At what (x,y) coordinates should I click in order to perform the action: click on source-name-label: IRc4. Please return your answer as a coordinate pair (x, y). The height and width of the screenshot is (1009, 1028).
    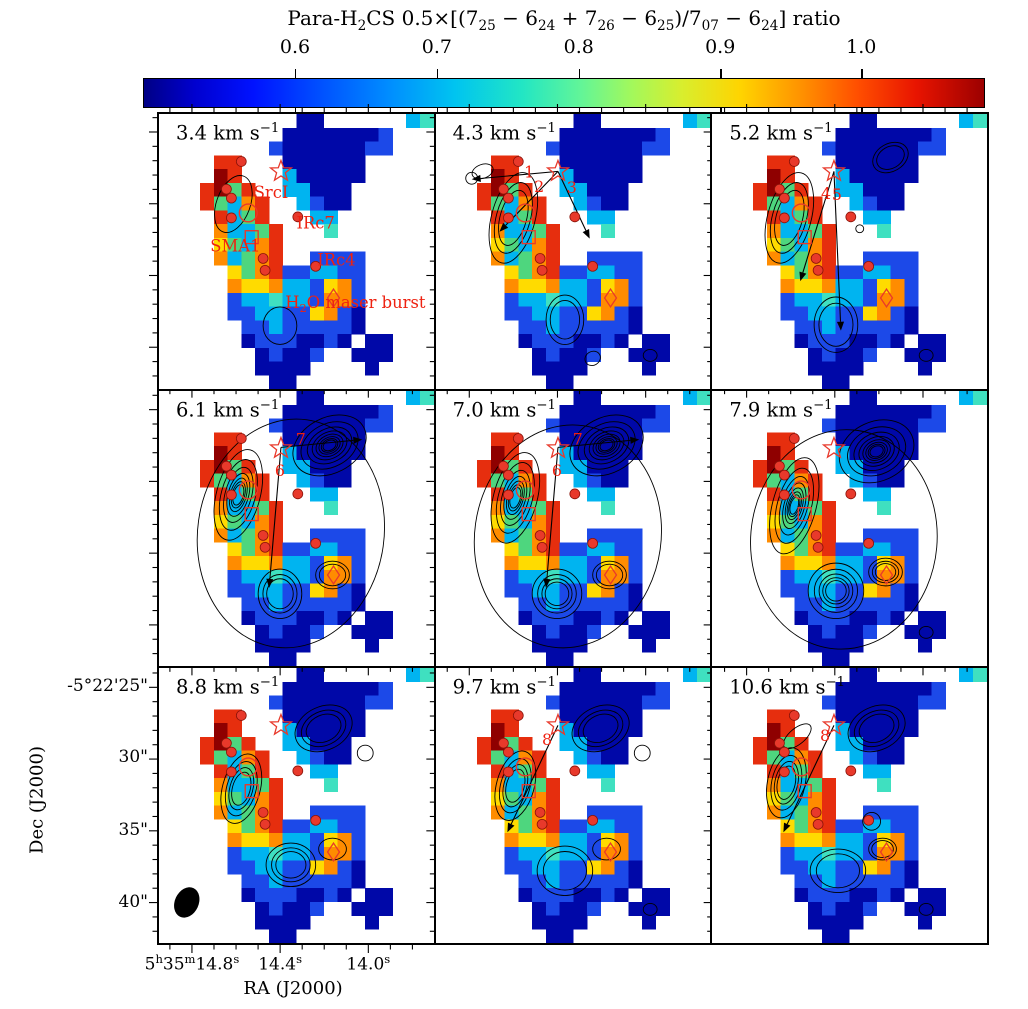
    Looking at the image, I should click on (336, 259).